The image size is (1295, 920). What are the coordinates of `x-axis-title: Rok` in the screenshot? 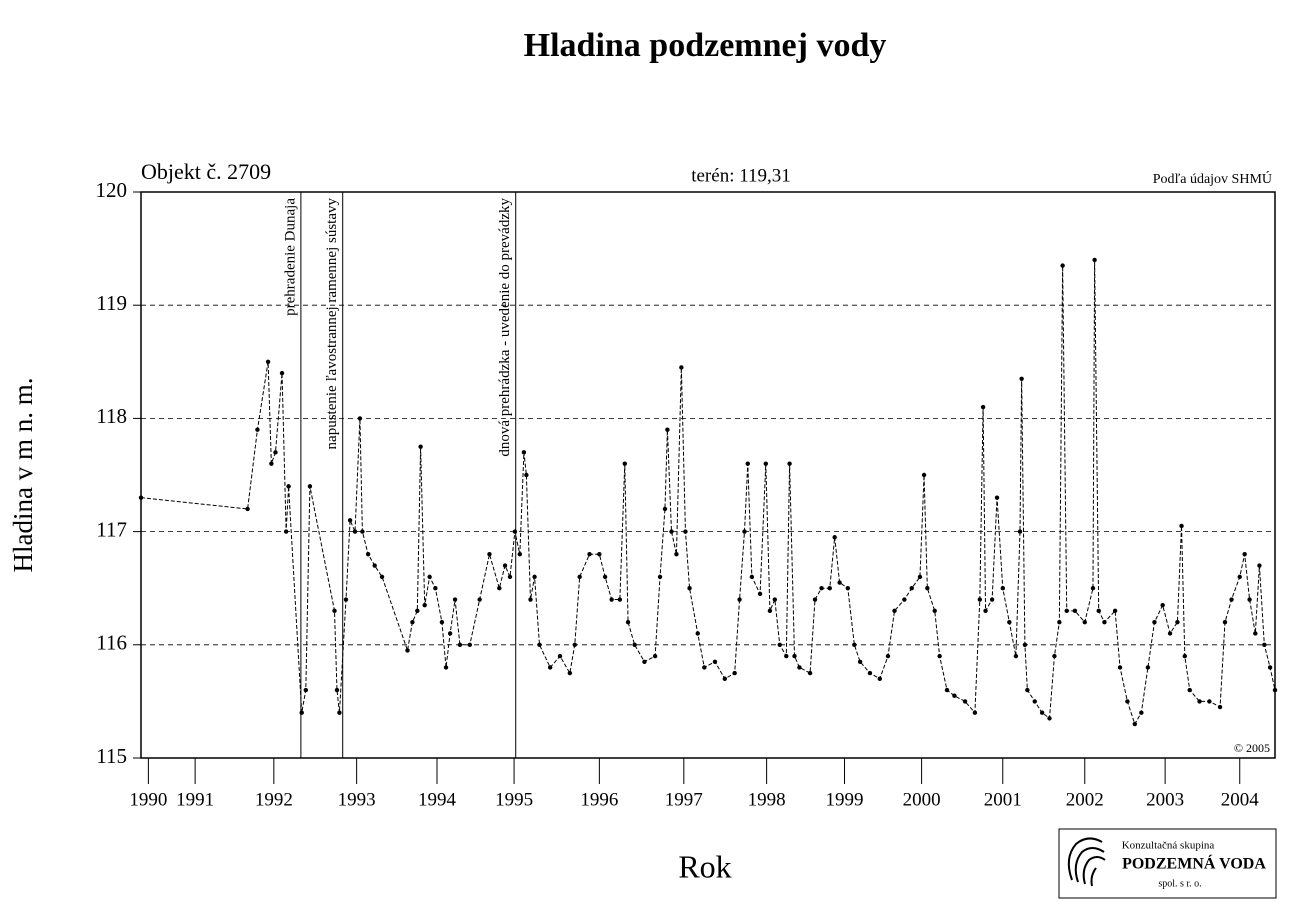 It's located at (704, 866).